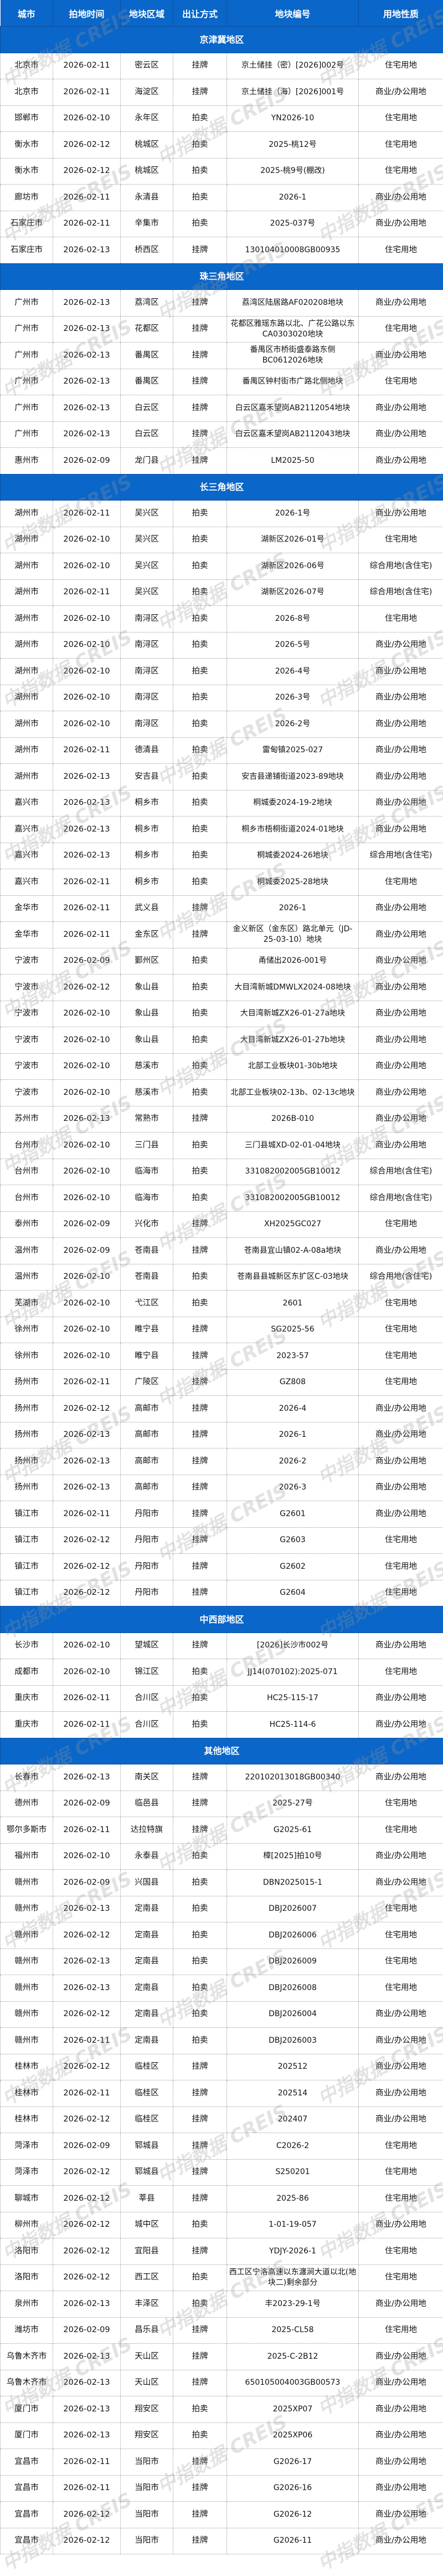  I want to click on cell-plot-code: 2026-5号, so click(293, 645).